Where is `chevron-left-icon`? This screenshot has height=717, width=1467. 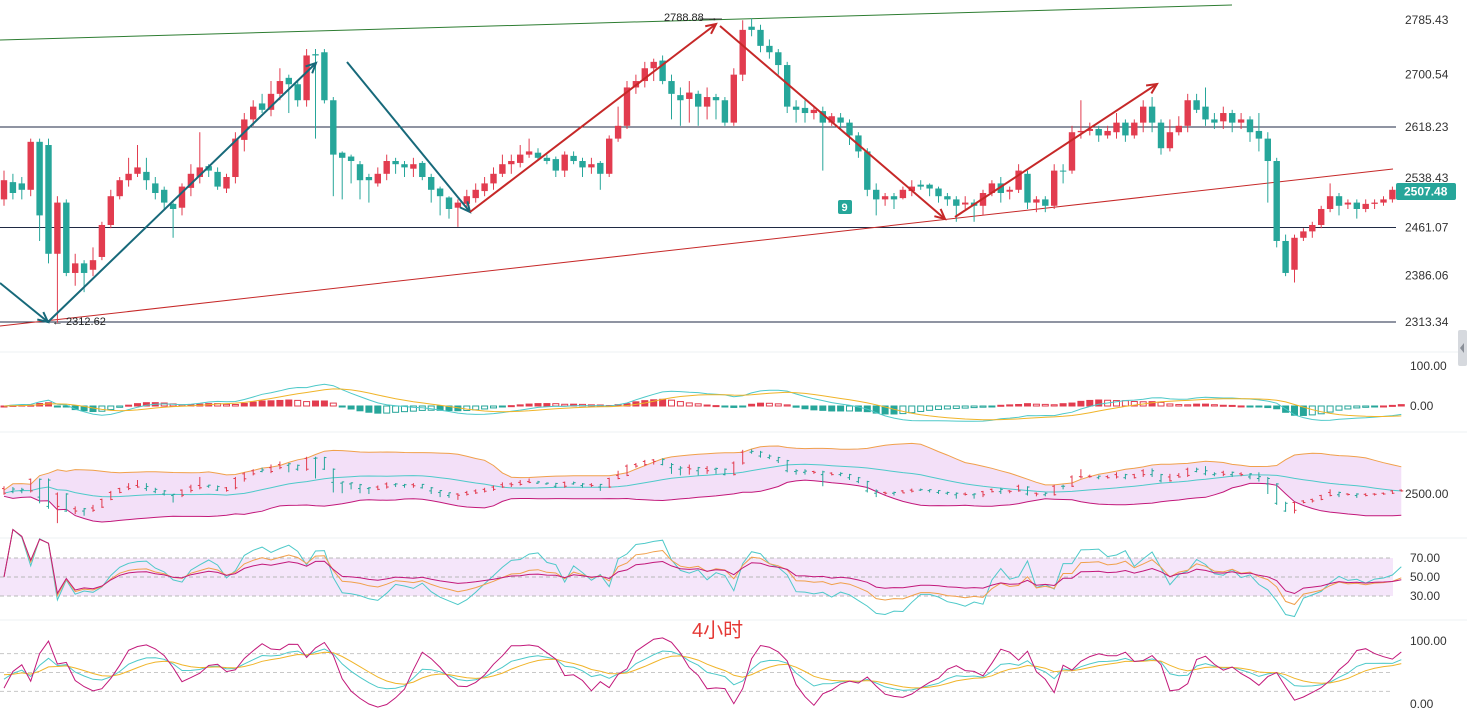 chevron-left-icon is located at coordinates (1462, 348).